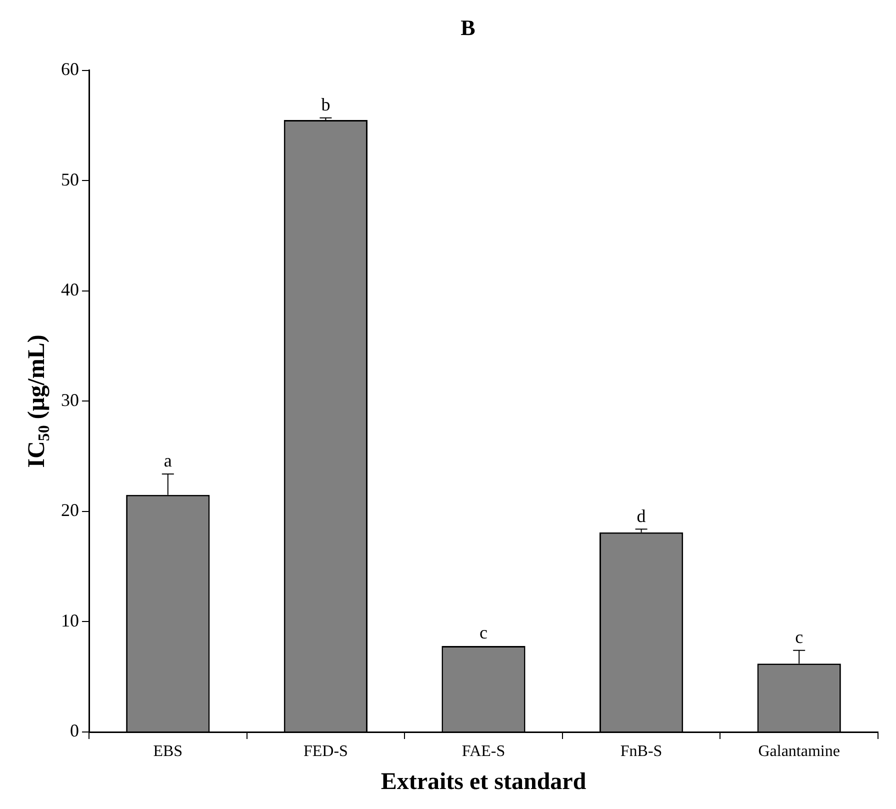 Image resolution: width=896 pixels, height=809 pixels. Describe the element at coordinates (641, 516) in the screenshot. I see `annotation: d` at that location.